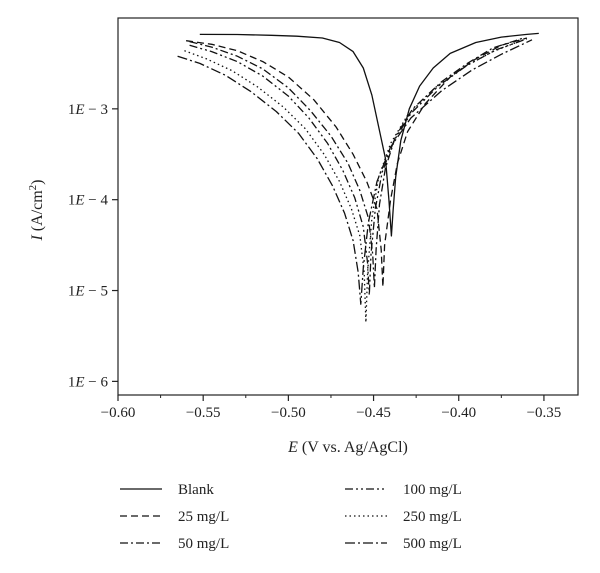  What do you see at coordinates (203, 413) in the screenshot?
I see `x-tick-label: −0.55` at bounding box center [203, 413].